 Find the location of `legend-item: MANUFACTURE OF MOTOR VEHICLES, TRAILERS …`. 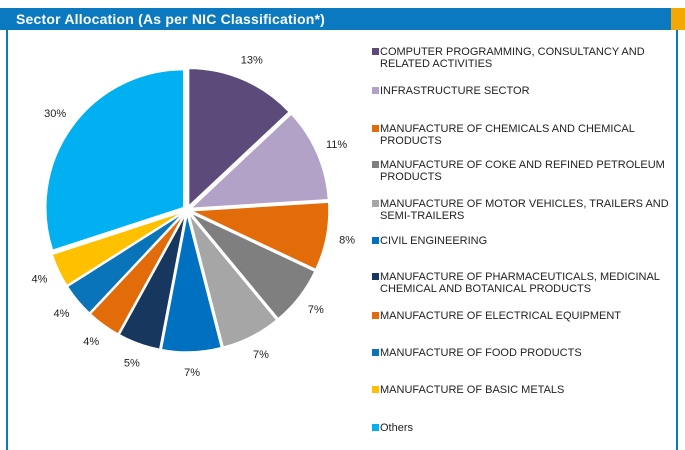

legend-item: MANUFACTURE OF MOTOR VEHICLES, TRAILERS … is located at coordinates (528, 210).